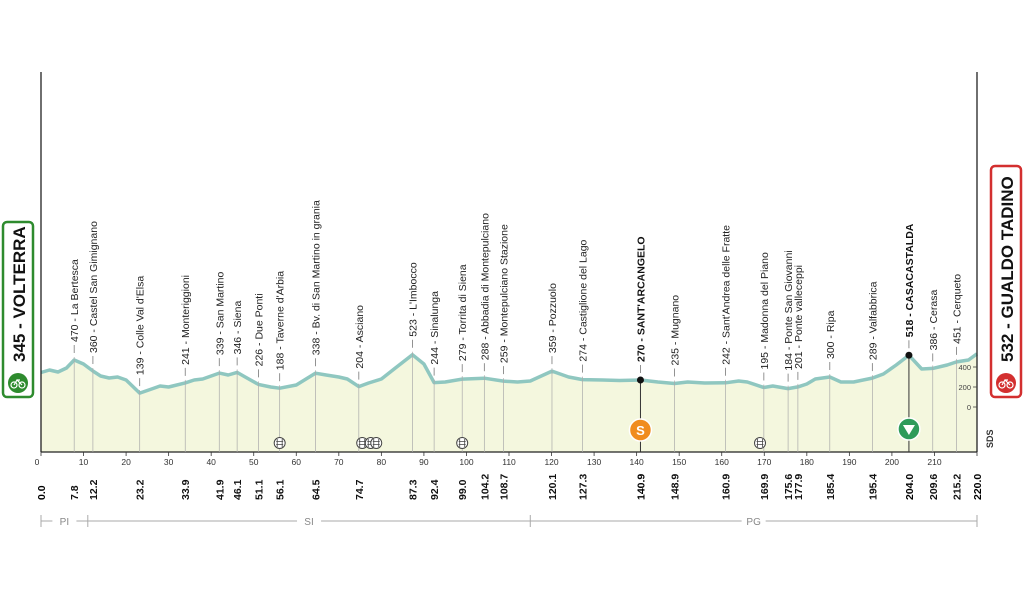 This screenshot has width=1024, height=597. Describe the element at coordinates (1006, 383) in the screenshot. I see `finish-bike-icon` at that location.